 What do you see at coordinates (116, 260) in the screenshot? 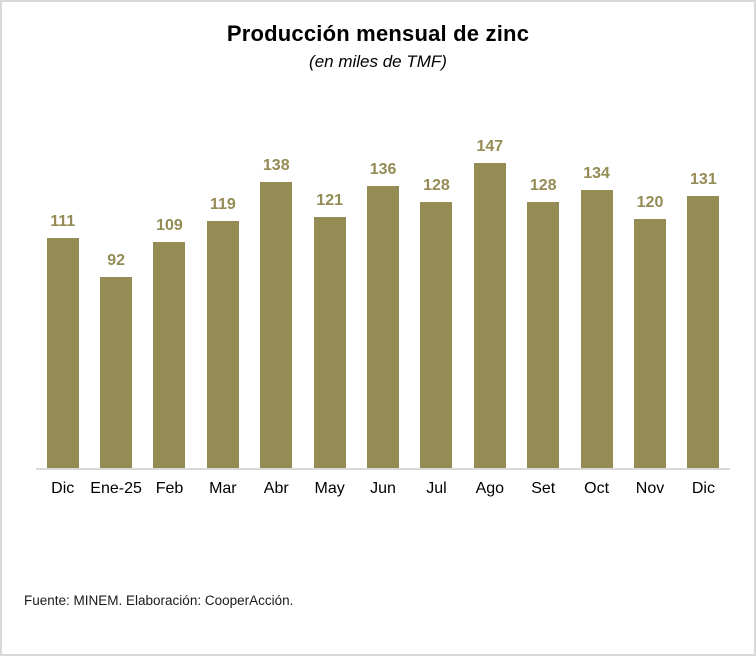
I see `bar-value-label: 92` at bounding box center [116, 260].